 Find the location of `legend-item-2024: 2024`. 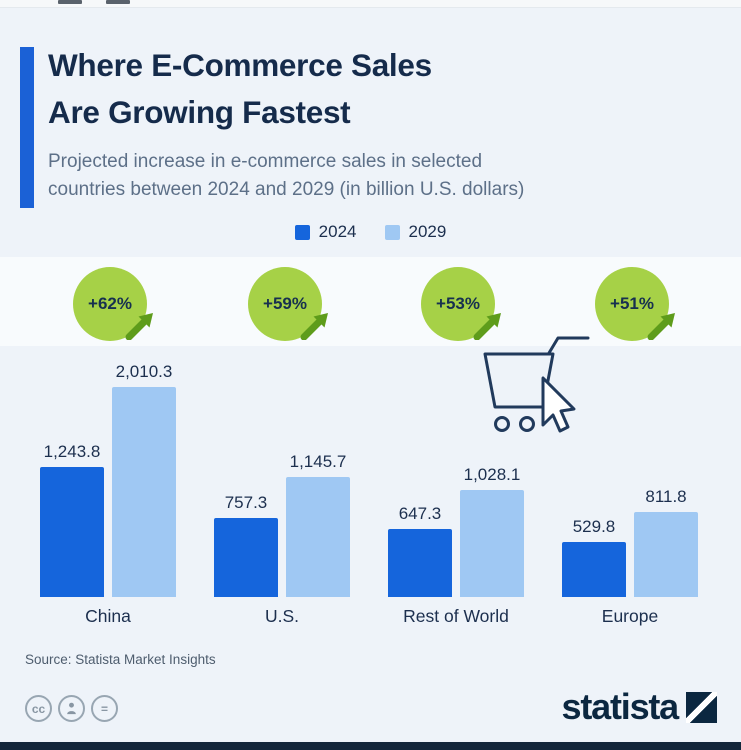

legend-item-2024: 2024 is located at coordinates (325, 232).